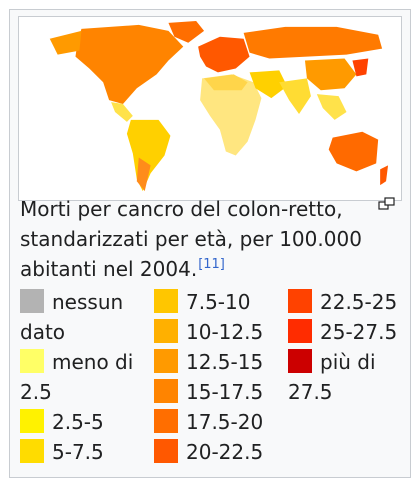 The height and width of the screenshot is (486, 420). What do you see at coordinates (231, 115) in the screenshot?
I see `africa-shape` at bounding box center [231, 115].